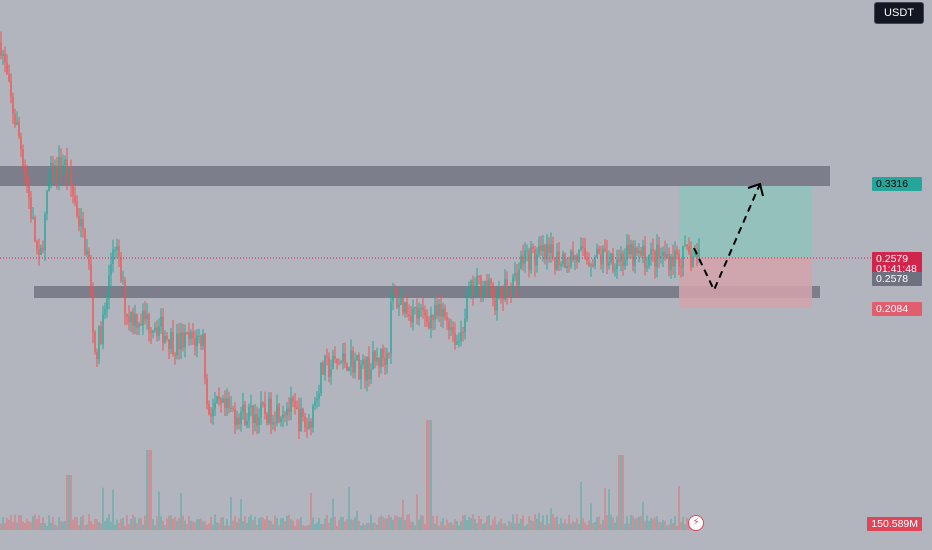 This screenshot has width=932, height=550. What do you see at coordinates (696, 523) in the screenshot?
I see `lightning-bolt-icon: ⚡` at bounding box center [696, 523].